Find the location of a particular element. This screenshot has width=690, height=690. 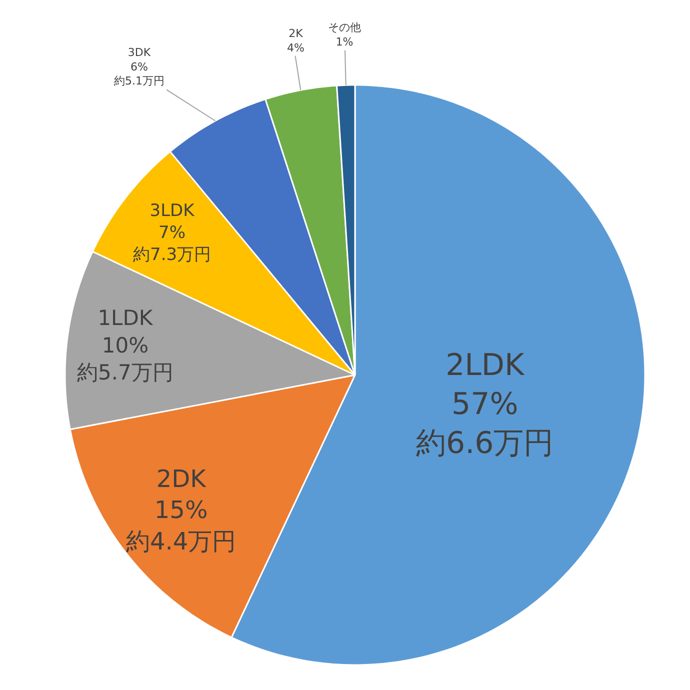

slice-label: 2DK is located at coordinates (182, 479).